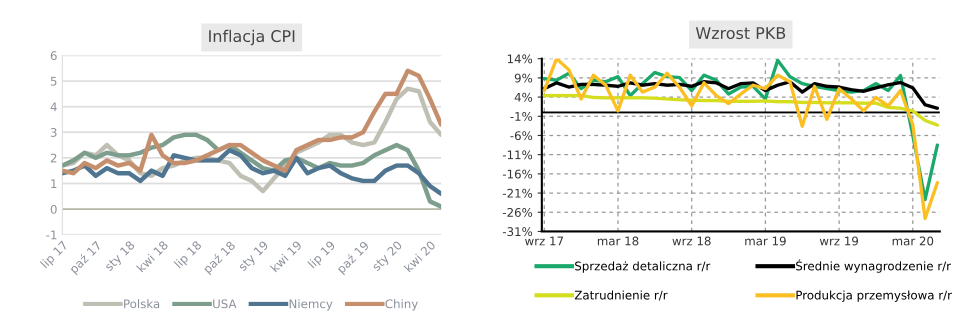  What do you see at coordinates (517, 231) in the screenshot?
I see `y-tick-label: -31%` at bounding box center [517, 231].